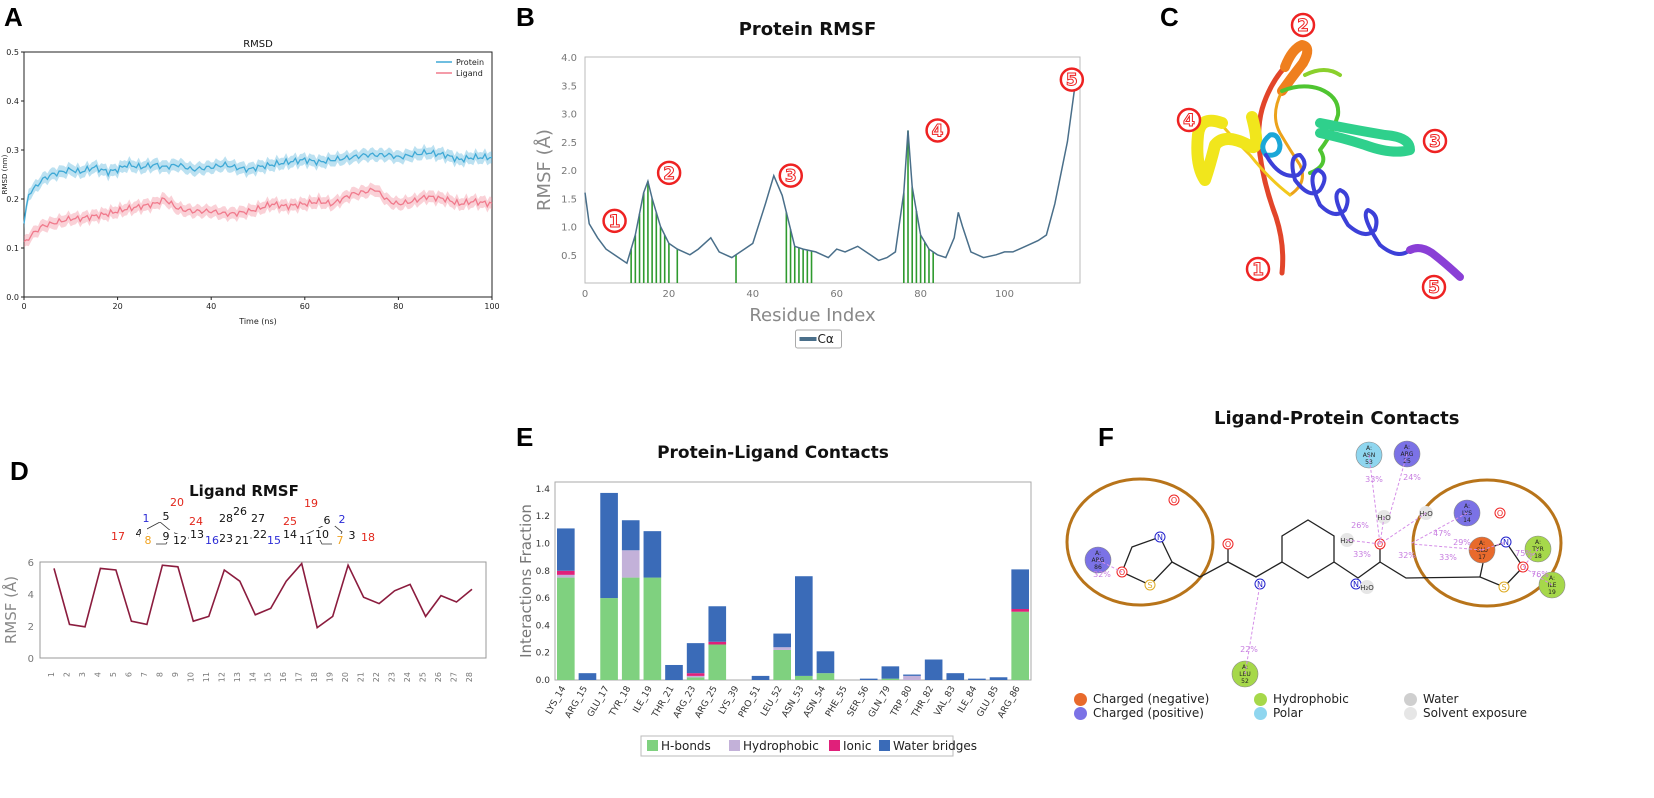  Describe the element at coordinates (544, 170) in the screenshot. I see `y-axis-label: RMSF (Å)` at that location.